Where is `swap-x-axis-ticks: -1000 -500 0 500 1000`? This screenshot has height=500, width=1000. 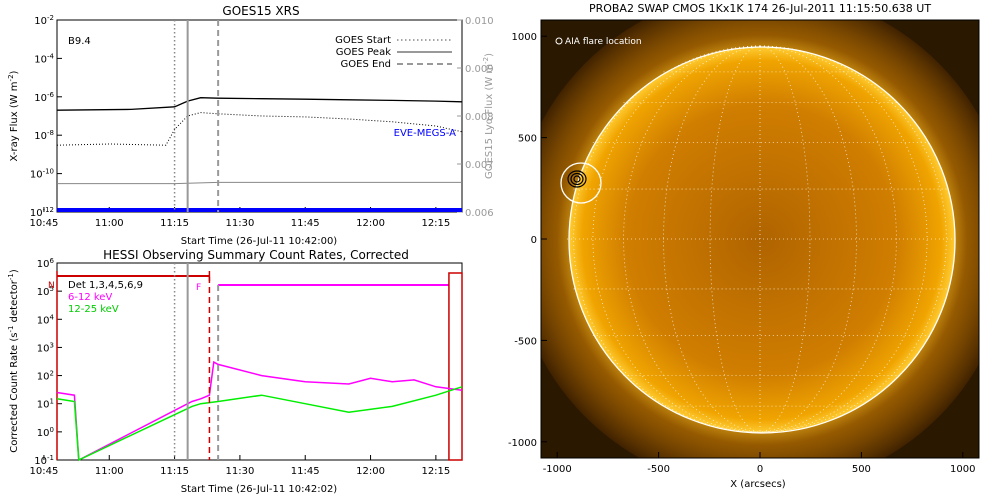
swap-x-axis-ticks: -1000 -500 0 500 1000 is located at coordinates (759, 463).